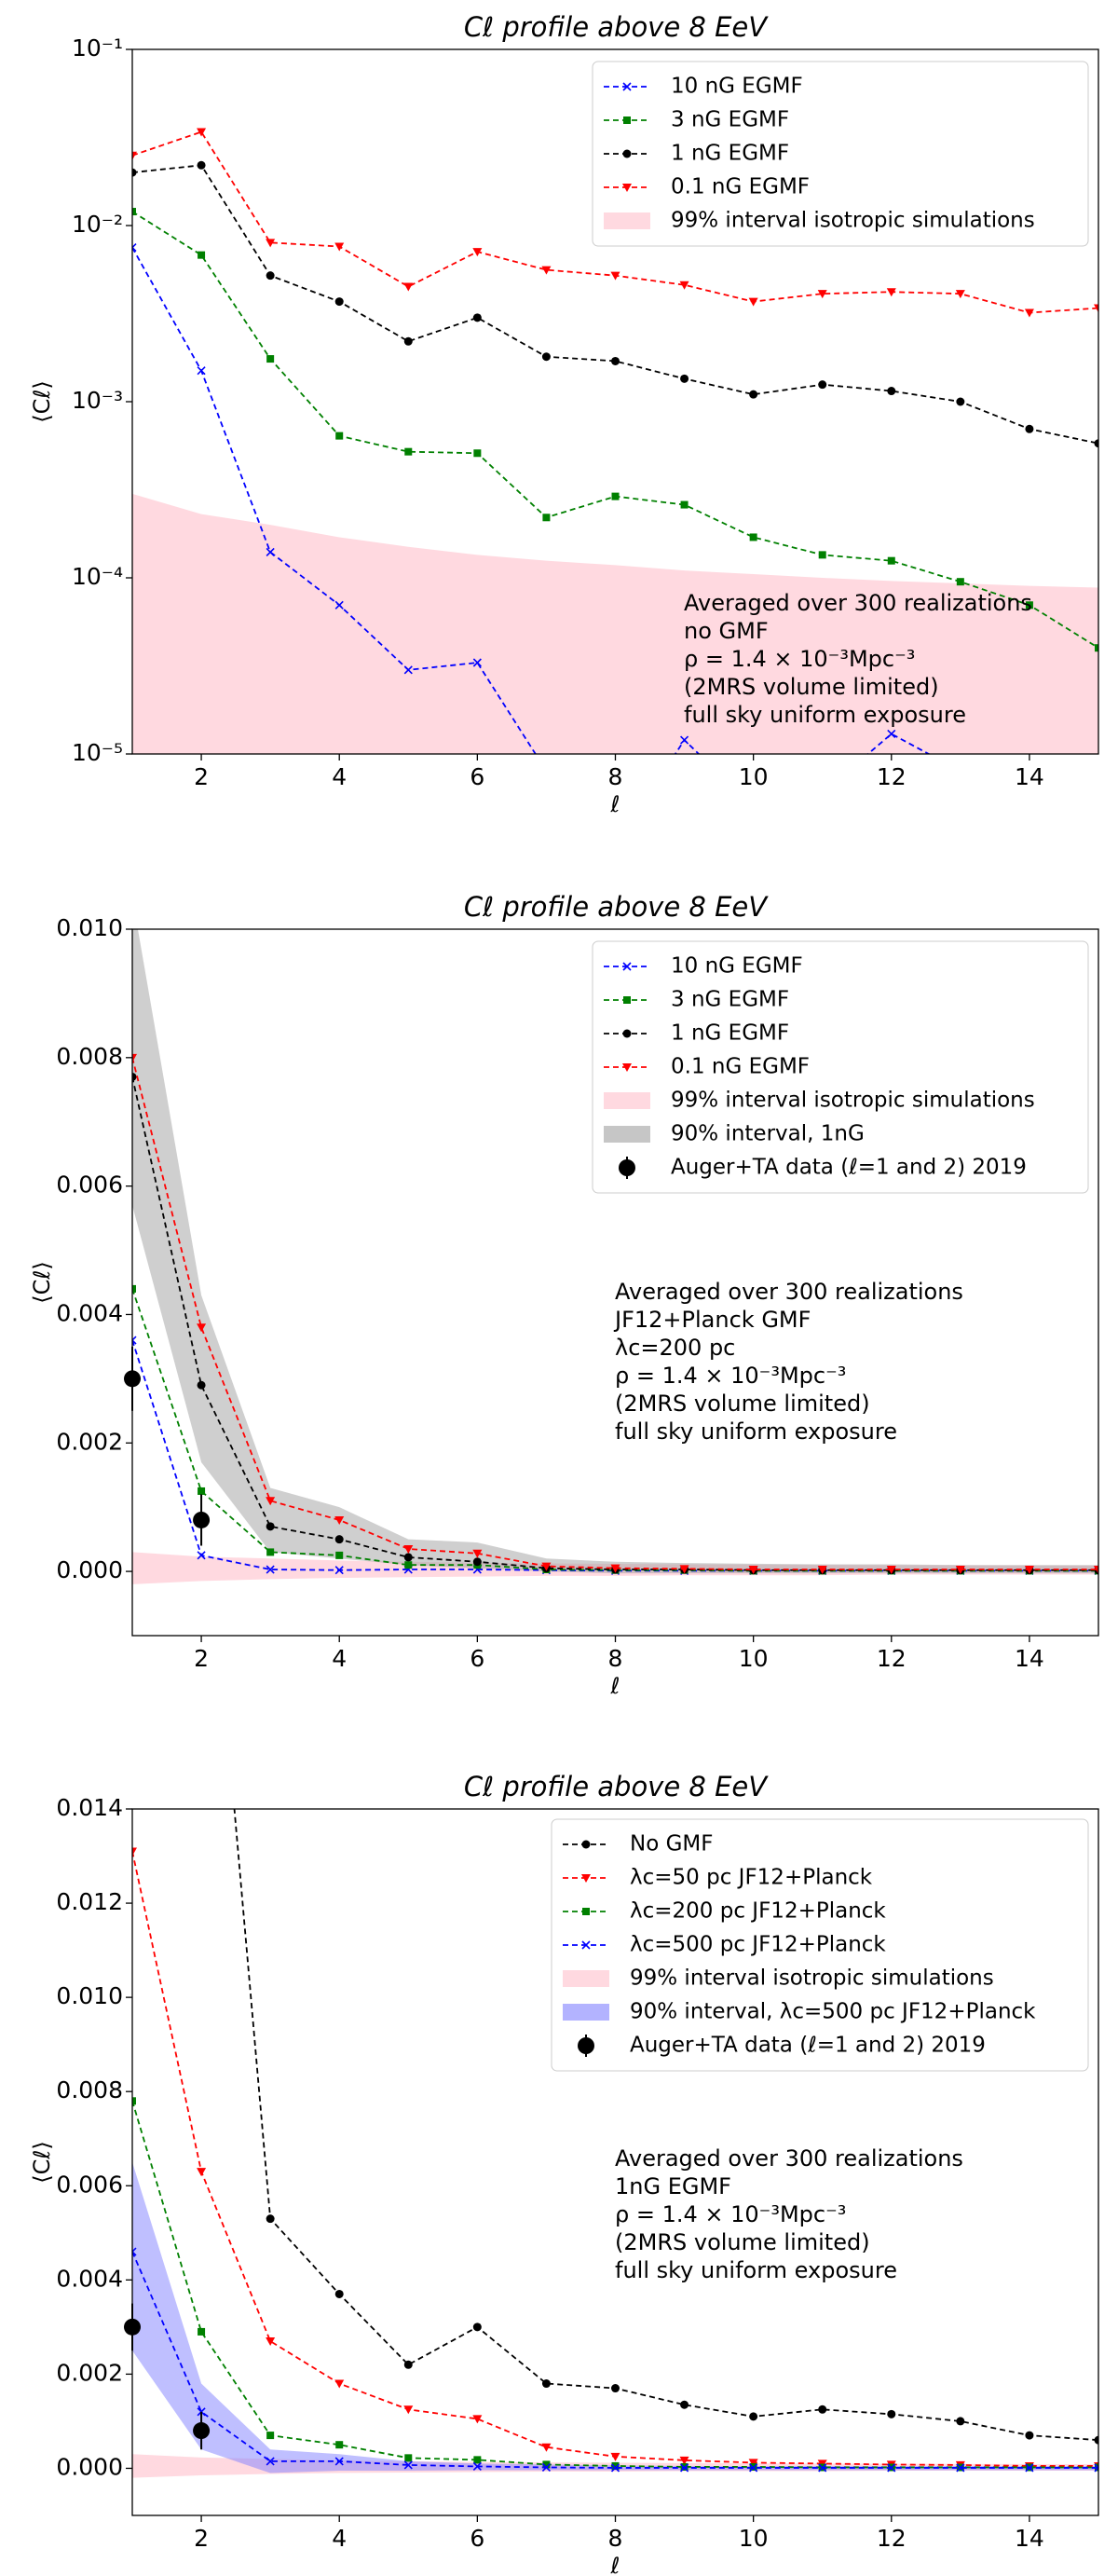 This screenshot has height=2576, width=1118. Describe the element at coordinates (754, 2538) in the screenshot. I see `x-tick-label: 10` at that location.